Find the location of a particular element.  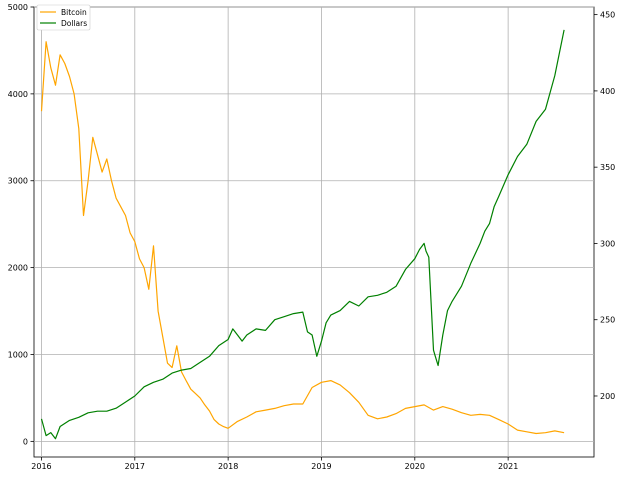

legend: Bitcoin Dollars is located at coordinates (63, 17).